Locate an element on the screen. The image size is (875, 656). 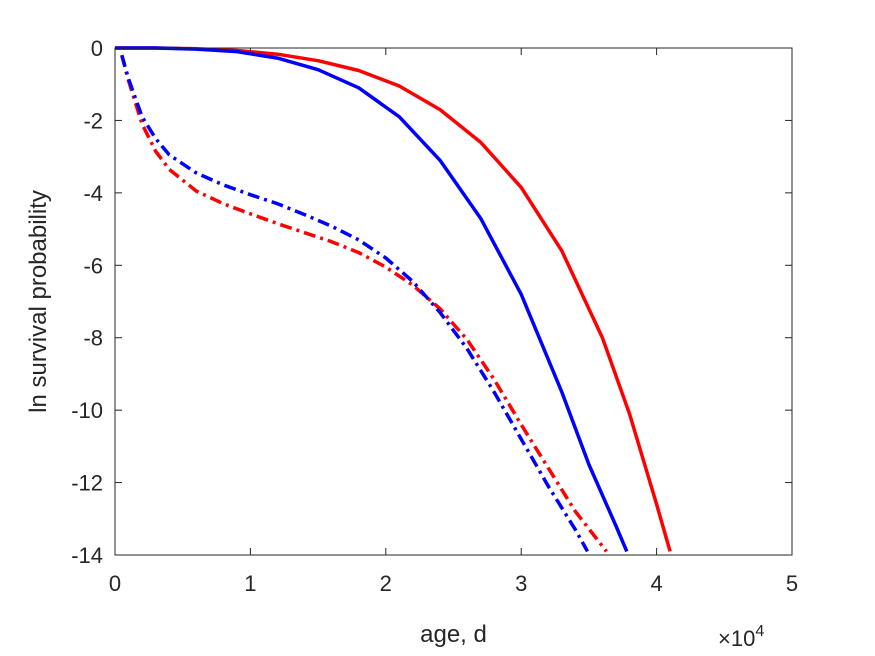
x-axis-multiplier-exponent: 4 is located at coordinates (759, 631).